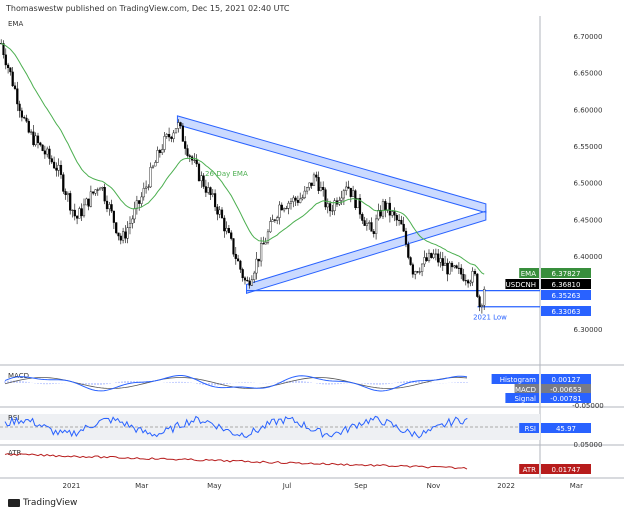 This screenshot has height=511, width=624. Describe the element at coordinates (361, 486) in the screenshot. I see `x-tick-label: Sep` at that location.